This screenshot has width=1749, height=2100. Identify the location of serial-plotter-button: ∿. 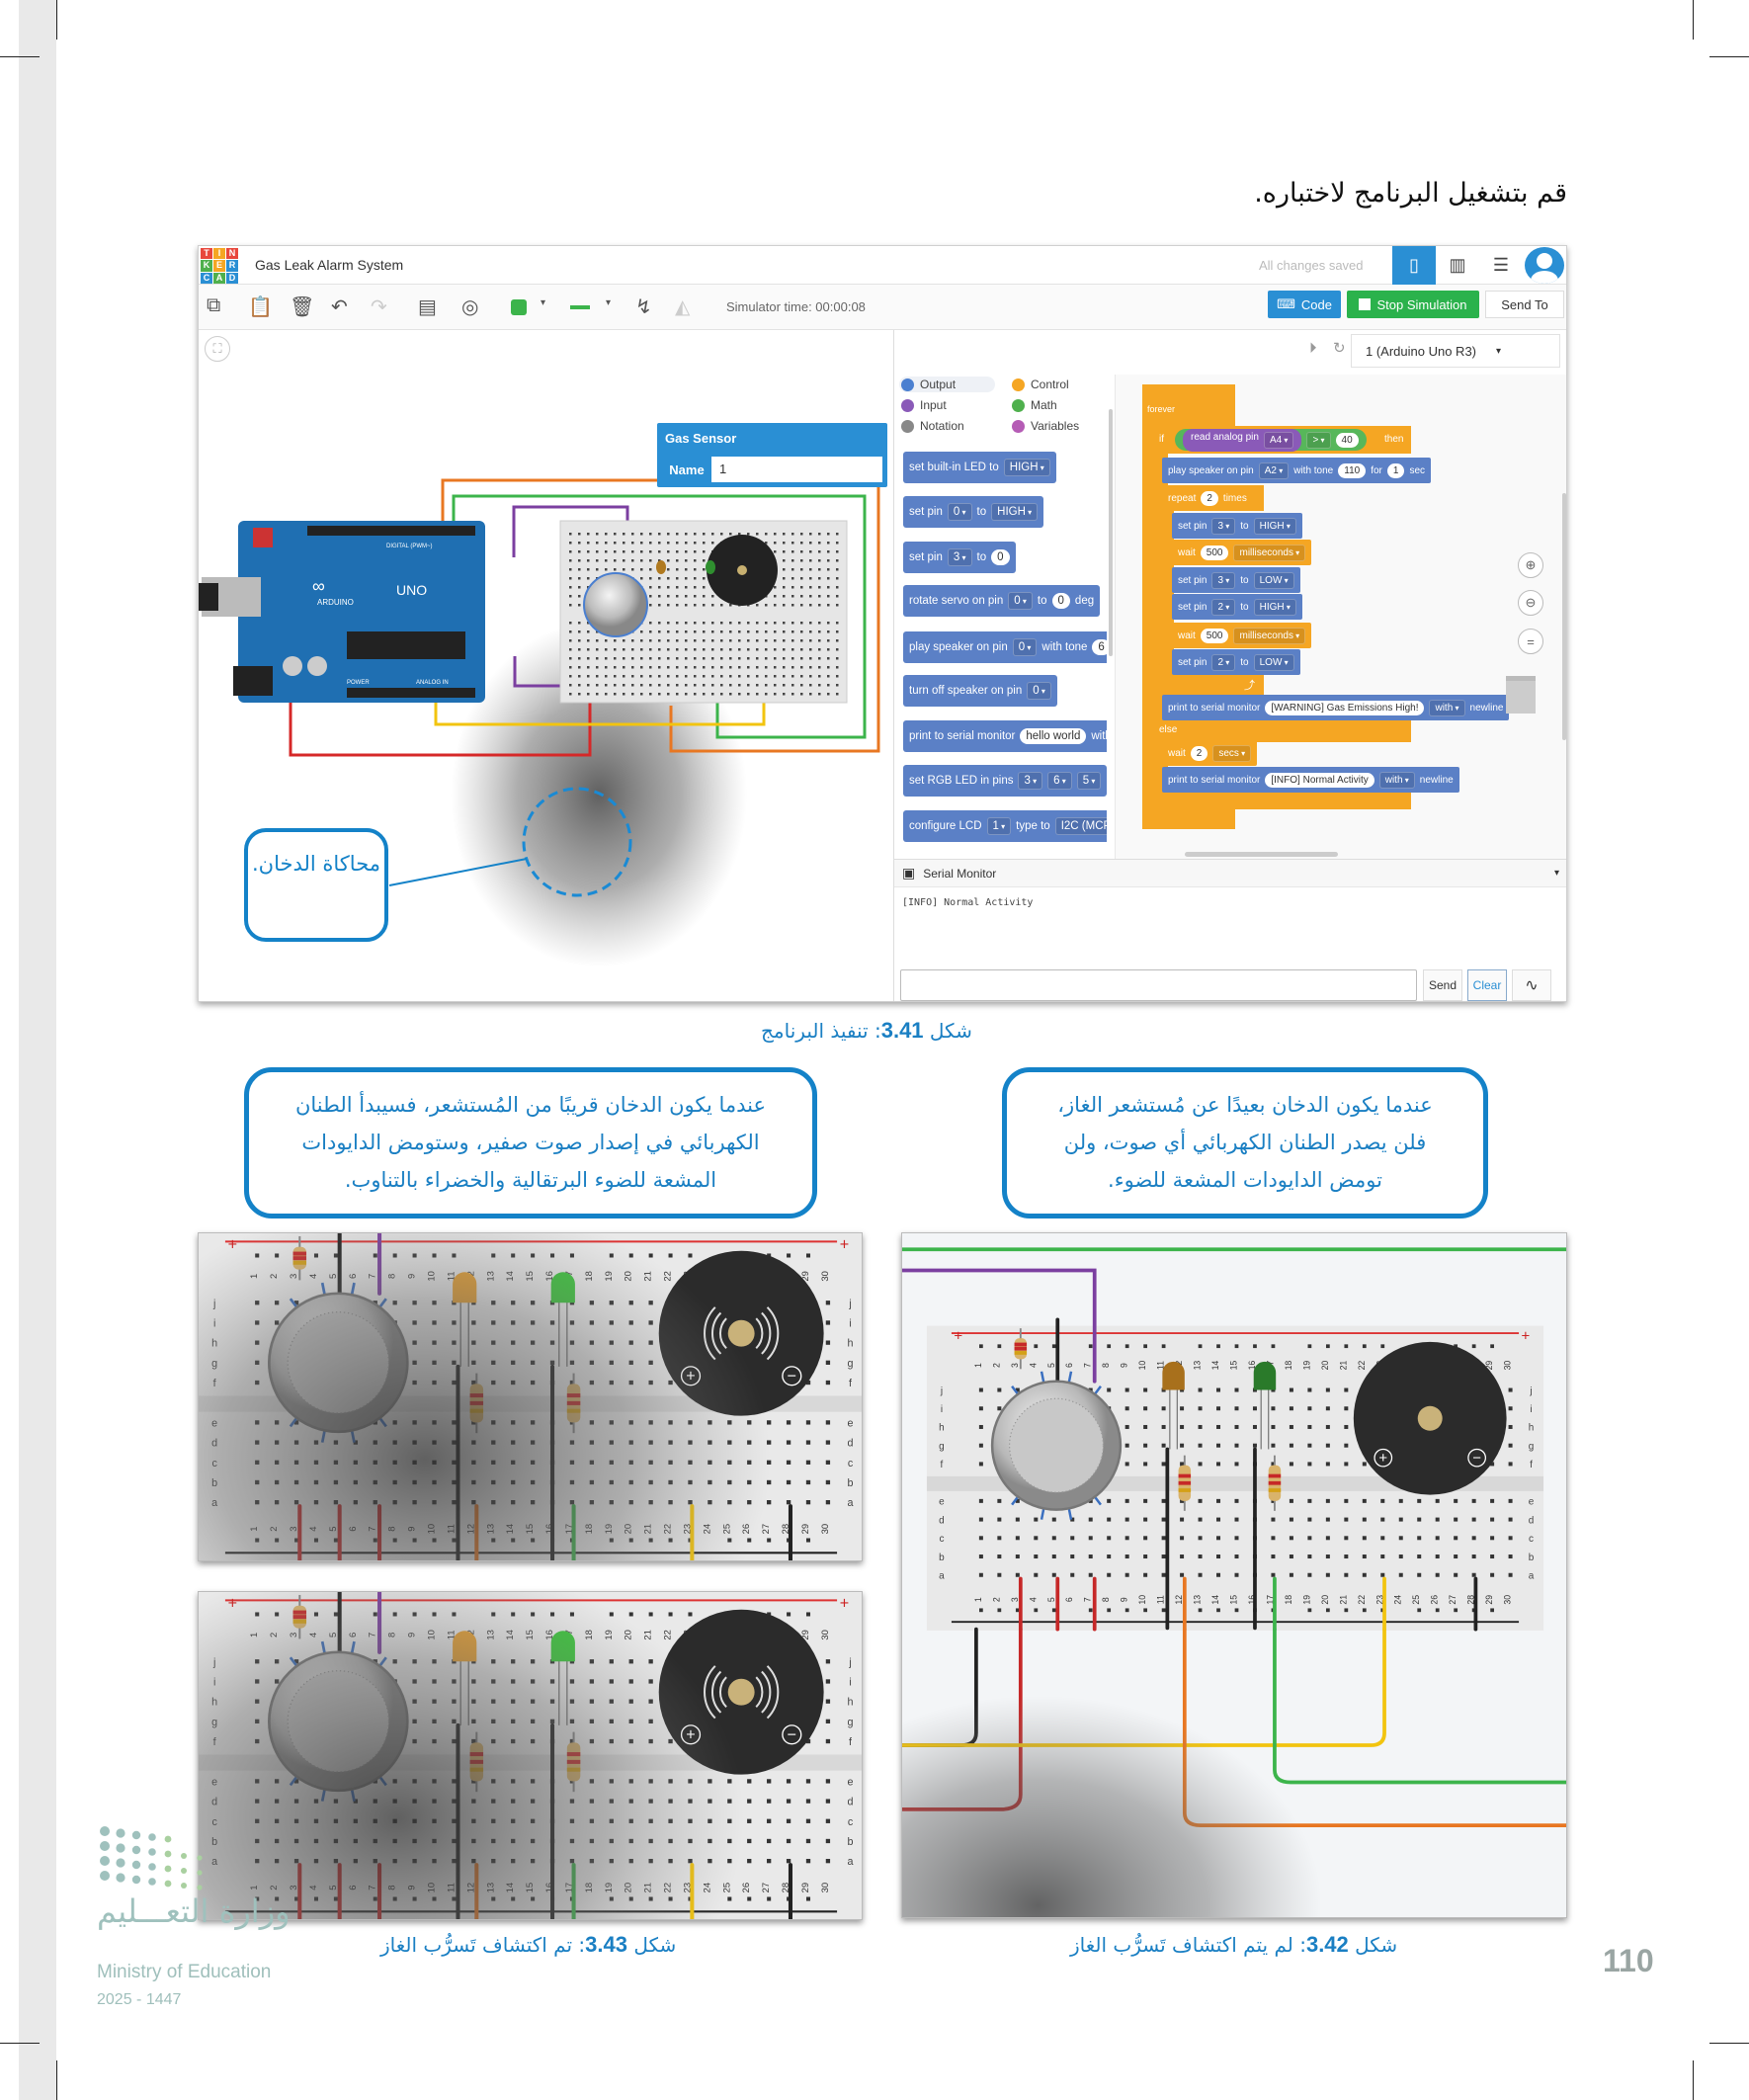
(1531, 985).